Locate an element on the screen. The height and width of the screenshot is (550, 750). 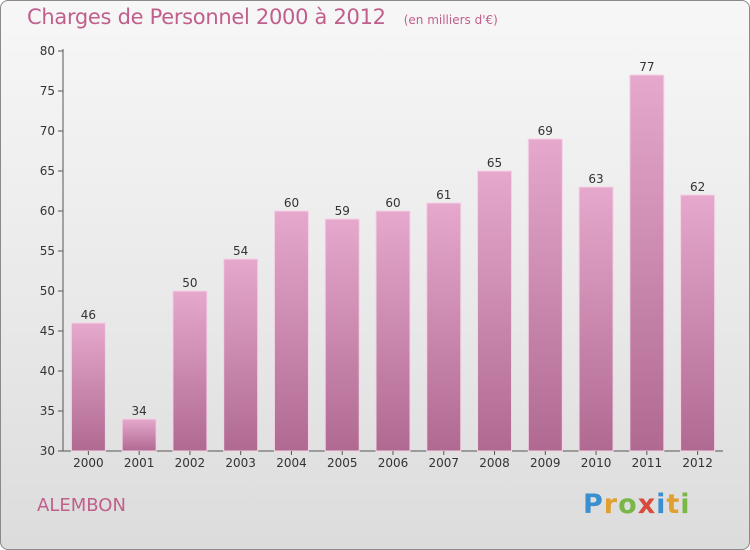
logo-letter: P is located at coordinates (593, 504).